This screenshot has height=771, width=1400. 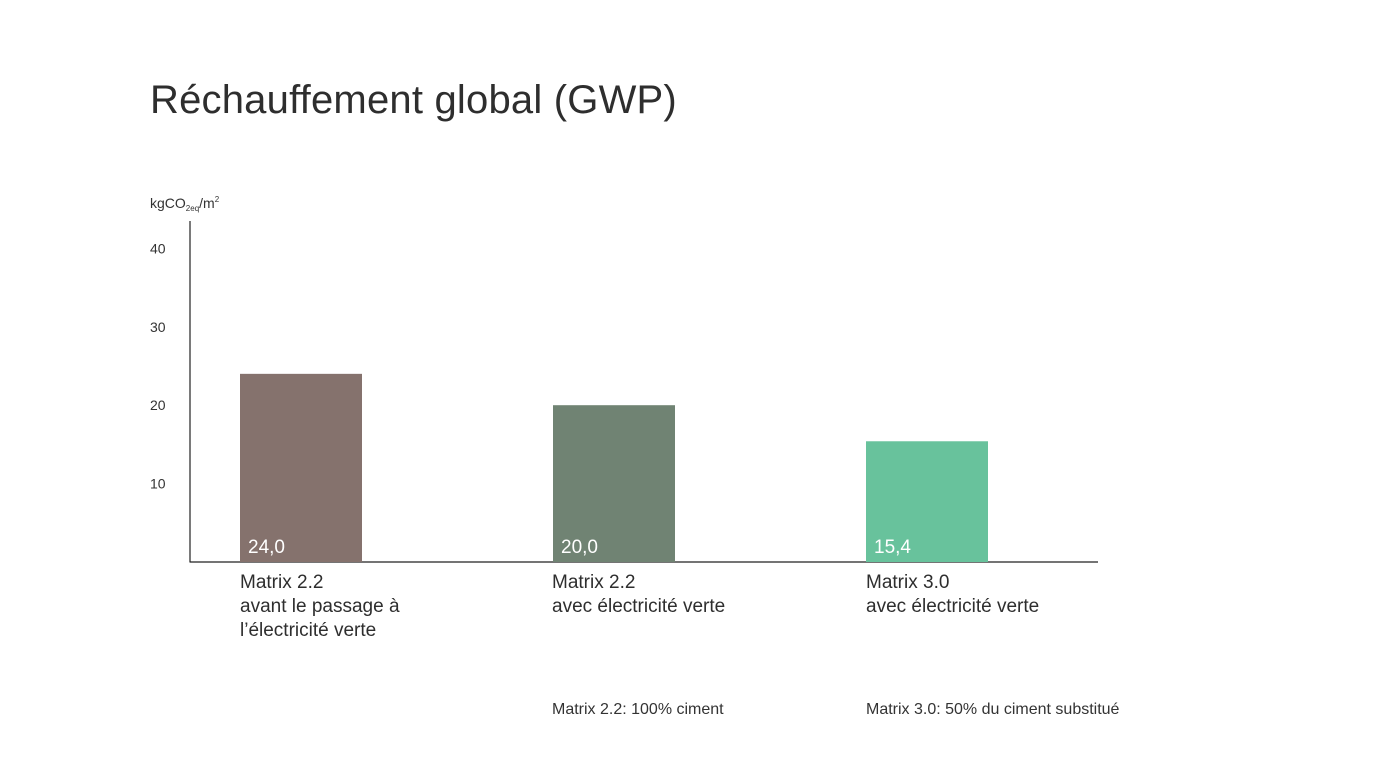 I want to click on footnote-matrix-2-2: Matrix 2.2: 100% ciment, so click(x=638, y=709).